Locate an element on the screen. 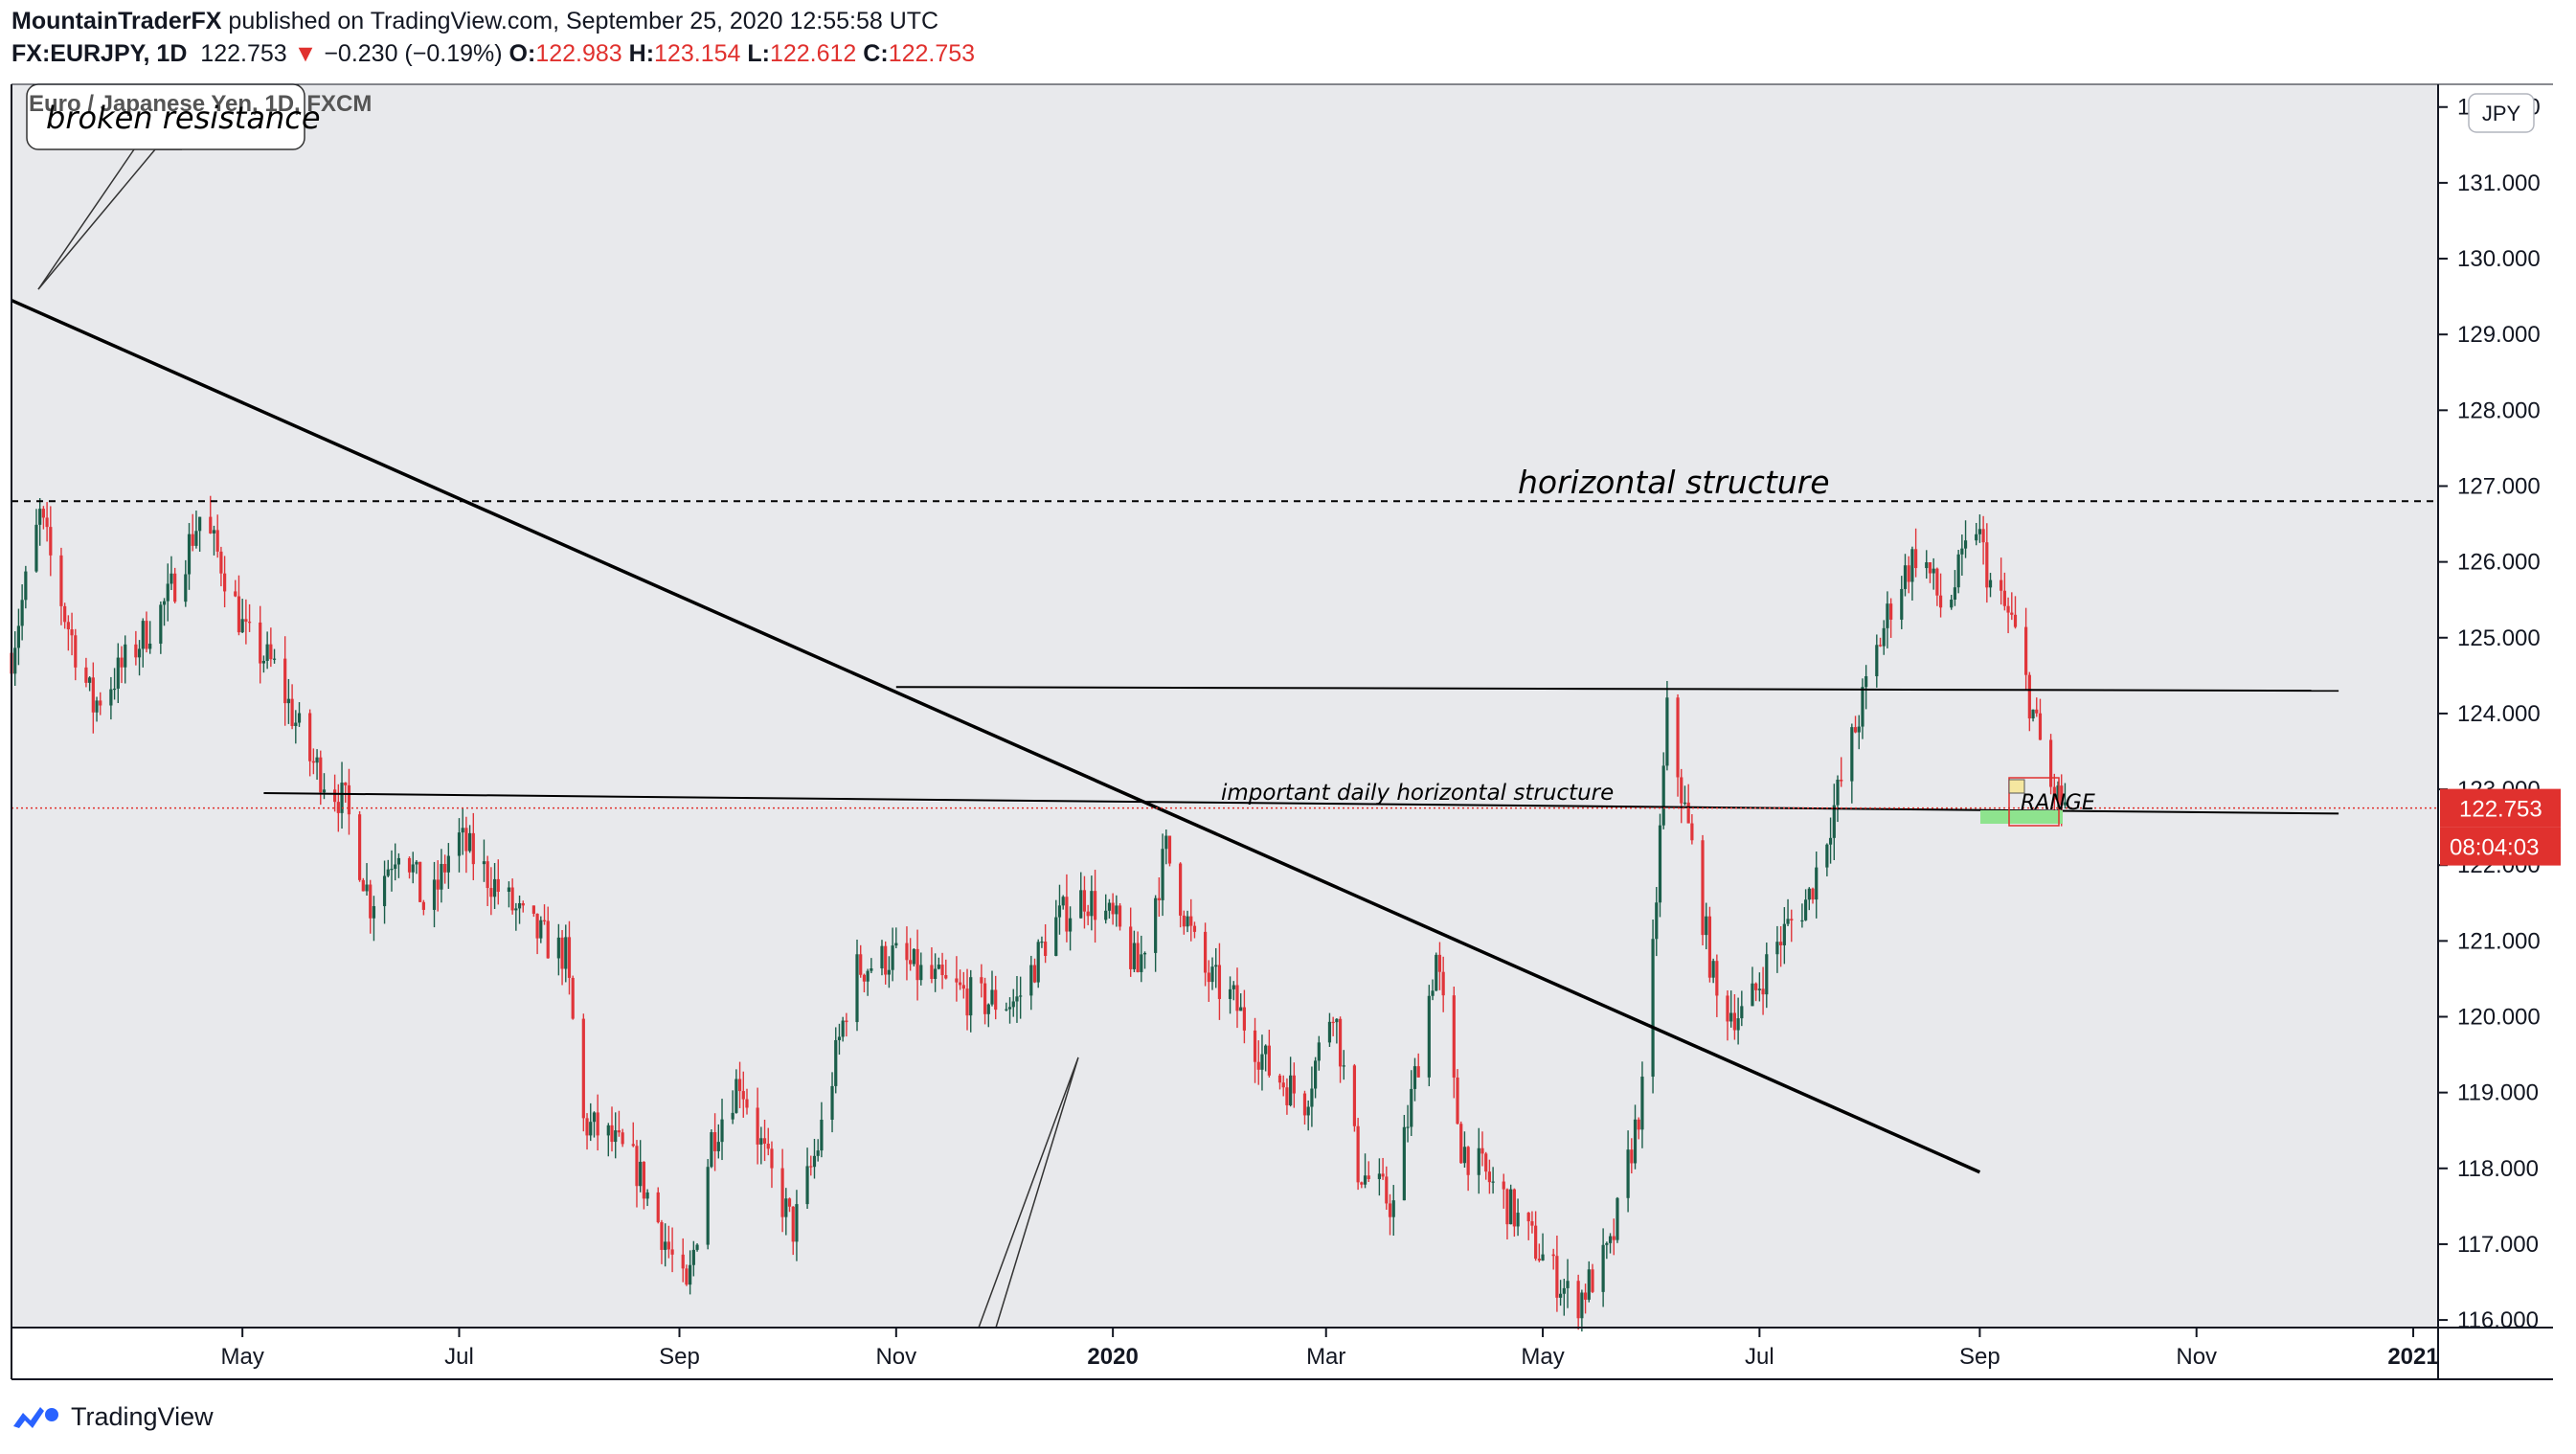 The image size is (2576, 1454). price-tick-label: 118.000 is located at coordinates (2498, 1169).